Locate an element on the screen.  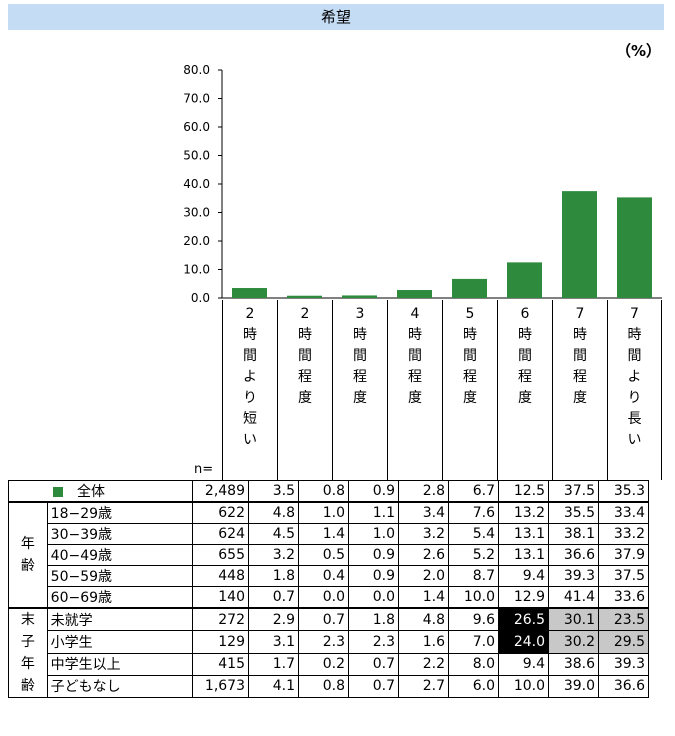
row-label: 小学生 is located at coordinates (120, 642).